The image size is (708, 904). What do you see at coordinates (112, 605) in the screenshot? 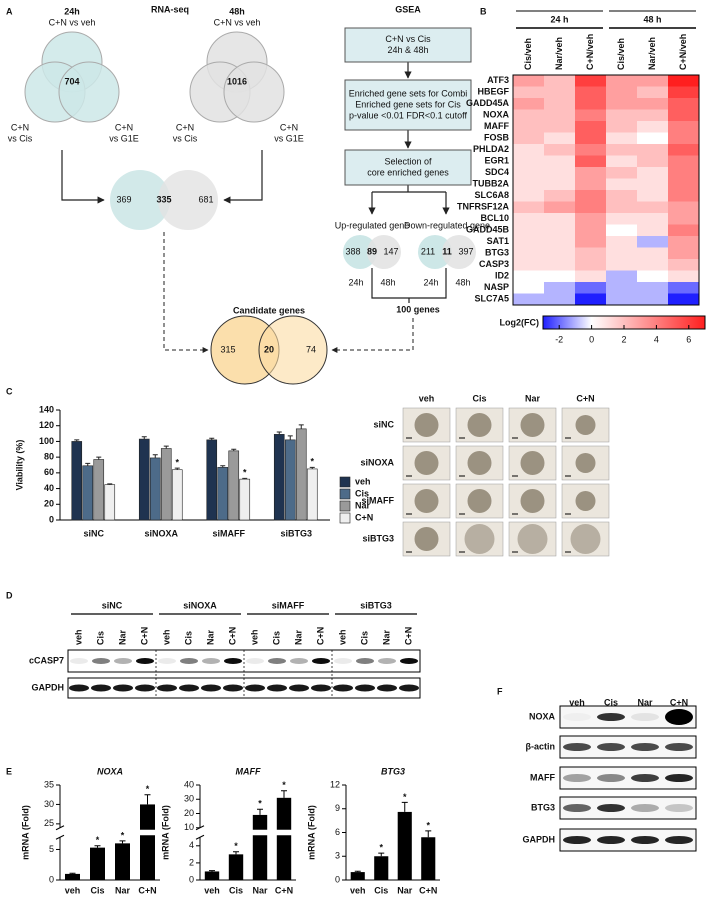
I see `group-label: siNC` at bounding box center [112, 605].